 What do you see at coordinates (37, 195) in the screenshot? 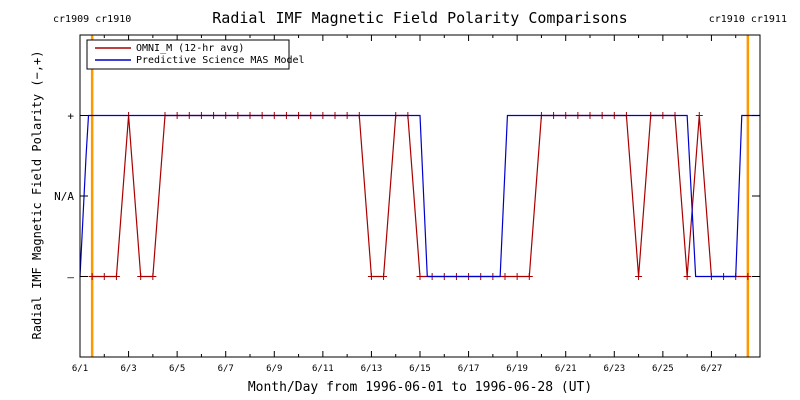
I see `y-axis-label: Radial IMF Magnetic Field Polarity (−,+)` at bounding box center [37, 195].